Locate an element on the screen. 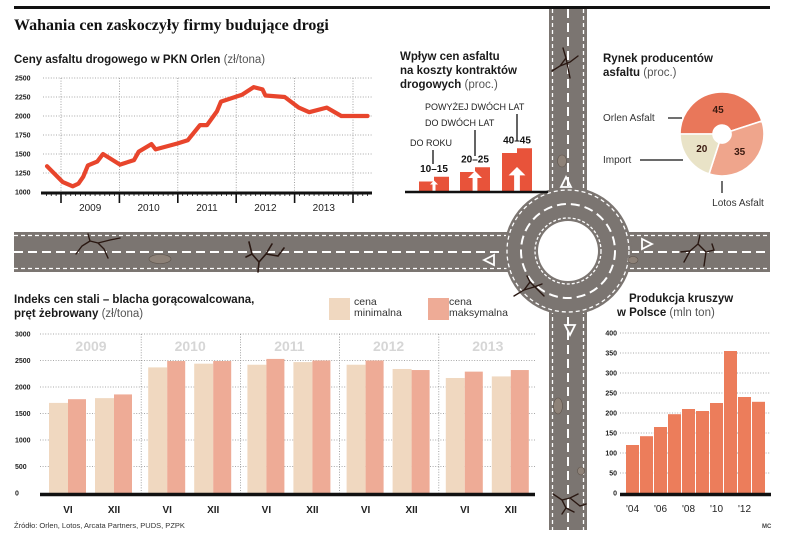  title-line: Wpływ cen asfaltu is located at coordinates (450, 57).